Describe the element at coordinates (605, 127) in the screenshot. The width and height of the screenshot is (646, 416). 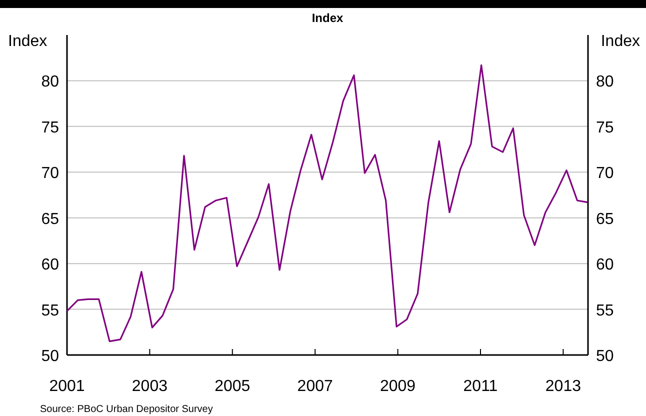
I see `y2-tick-label: 75` at that location.